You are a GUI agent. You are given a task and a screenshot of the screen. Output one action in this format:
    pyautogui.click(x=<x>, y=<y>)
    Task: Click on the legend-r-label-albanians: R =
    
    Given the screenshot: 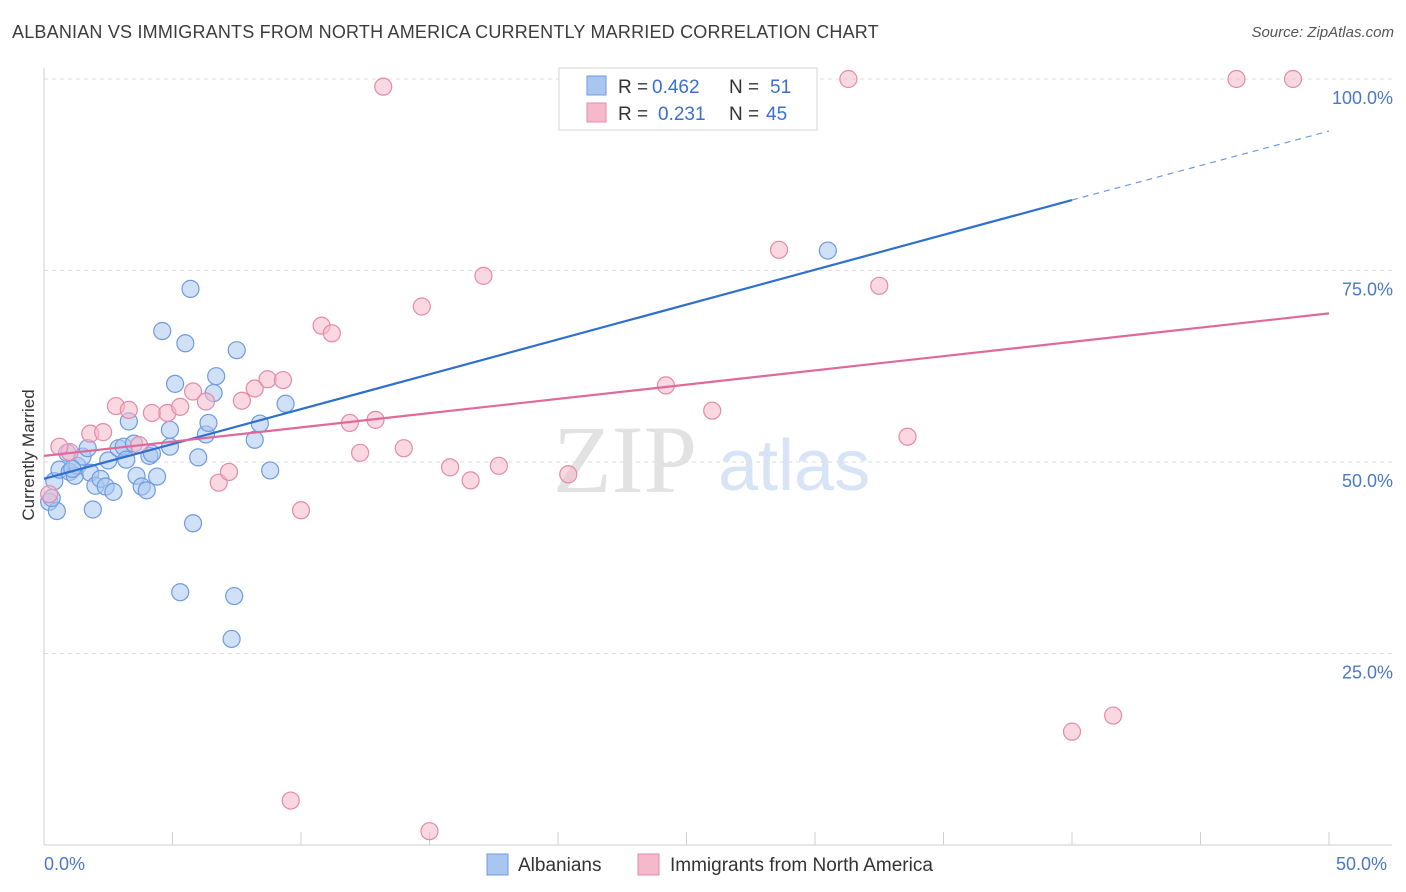 What is the action you would take?
    pyautogui.click(x=633, y=87)
    